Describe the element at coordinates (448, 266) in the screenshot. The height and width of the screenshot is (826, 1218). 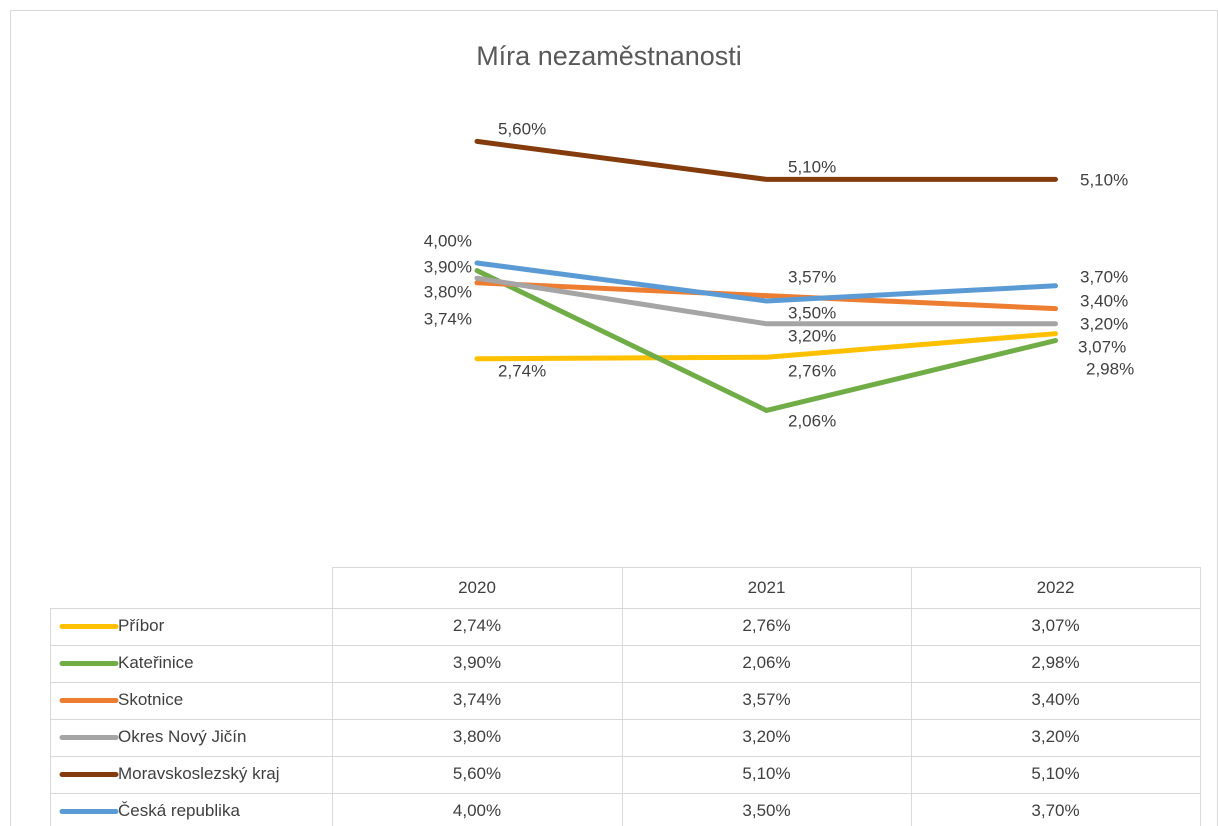
I see `data-label: 3,90%` at that location.